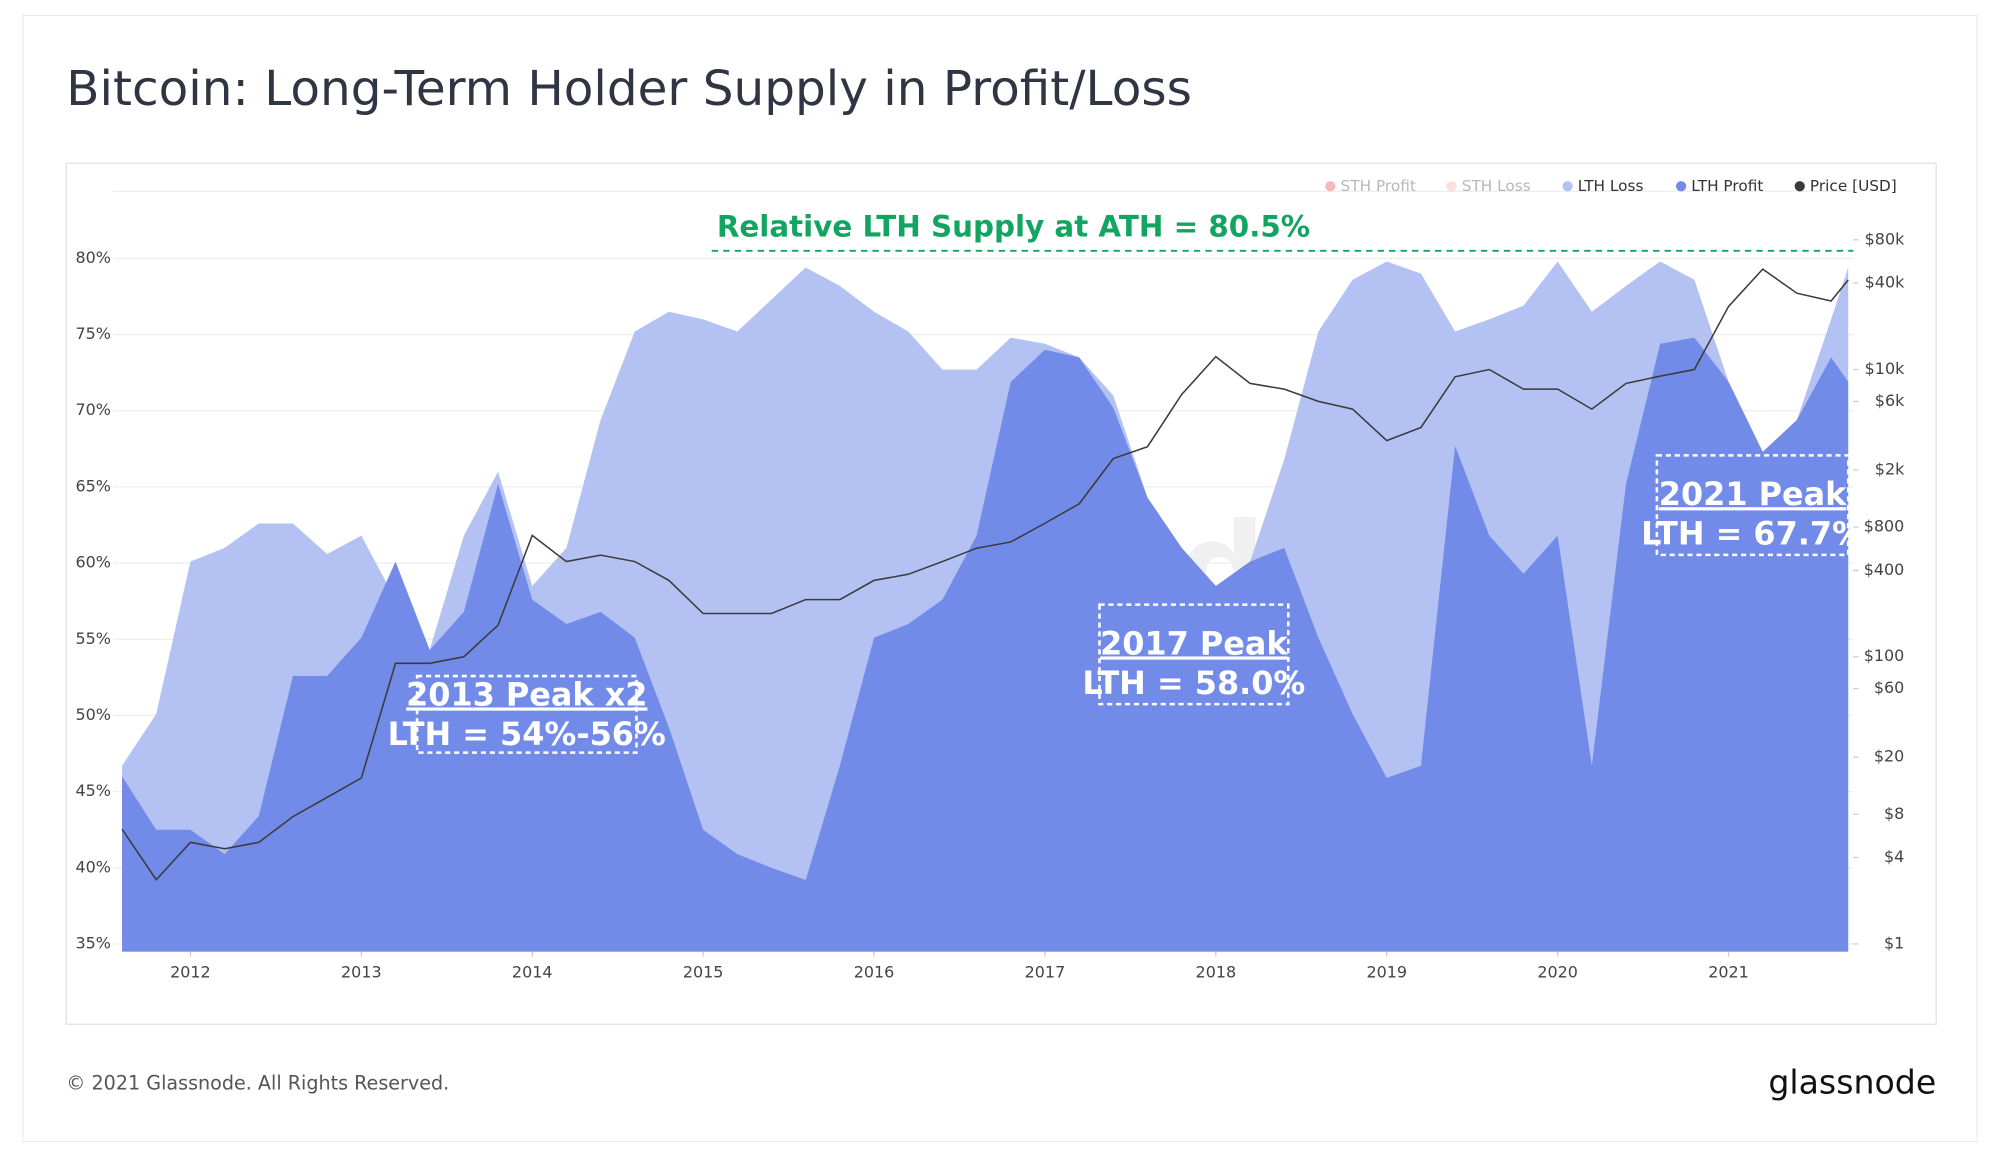 The image size is (2000, 1171). Describe the element at coordinates (93, 790) in the screenshot. I see `y-tick-label: 45%` at that location.